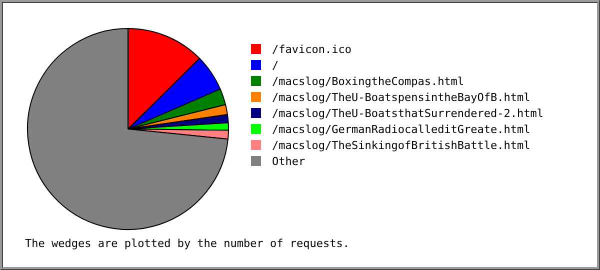 The height and width of the screenshot is (270, 600). What do you see at coordinates (312, 49) in the screenshot?
I see `legend-label: /favicon.ico` at bounding box center [312, 49].